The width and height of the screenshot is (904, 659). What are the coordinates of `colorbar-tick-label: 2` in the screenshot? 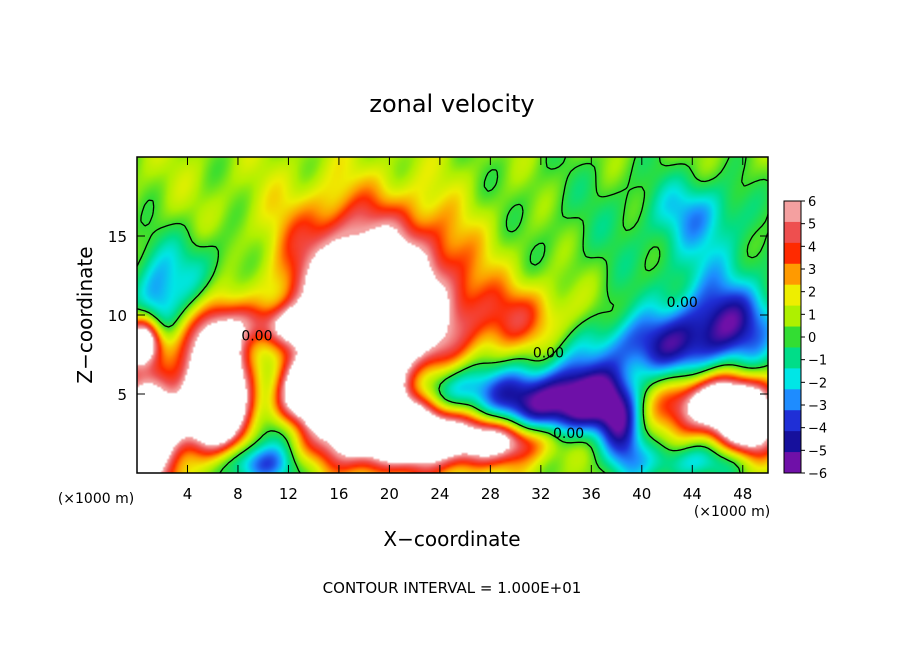 It's located at (812, 293).